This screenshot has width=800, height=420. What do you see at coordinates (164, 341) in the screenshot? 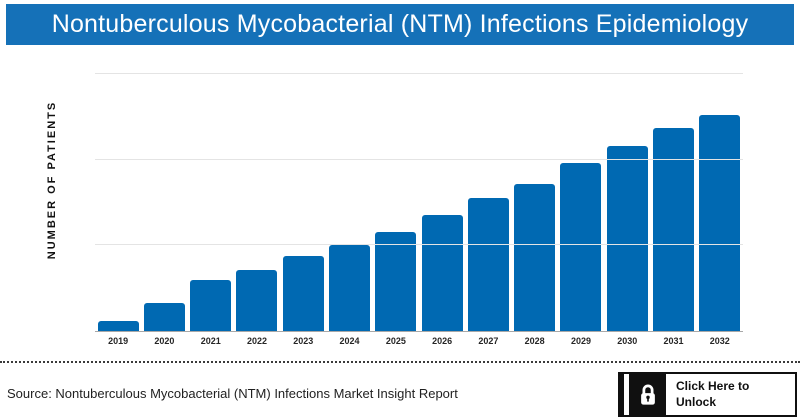
I see `x-tick-2020: 2020` at bounding box center [164, 341].